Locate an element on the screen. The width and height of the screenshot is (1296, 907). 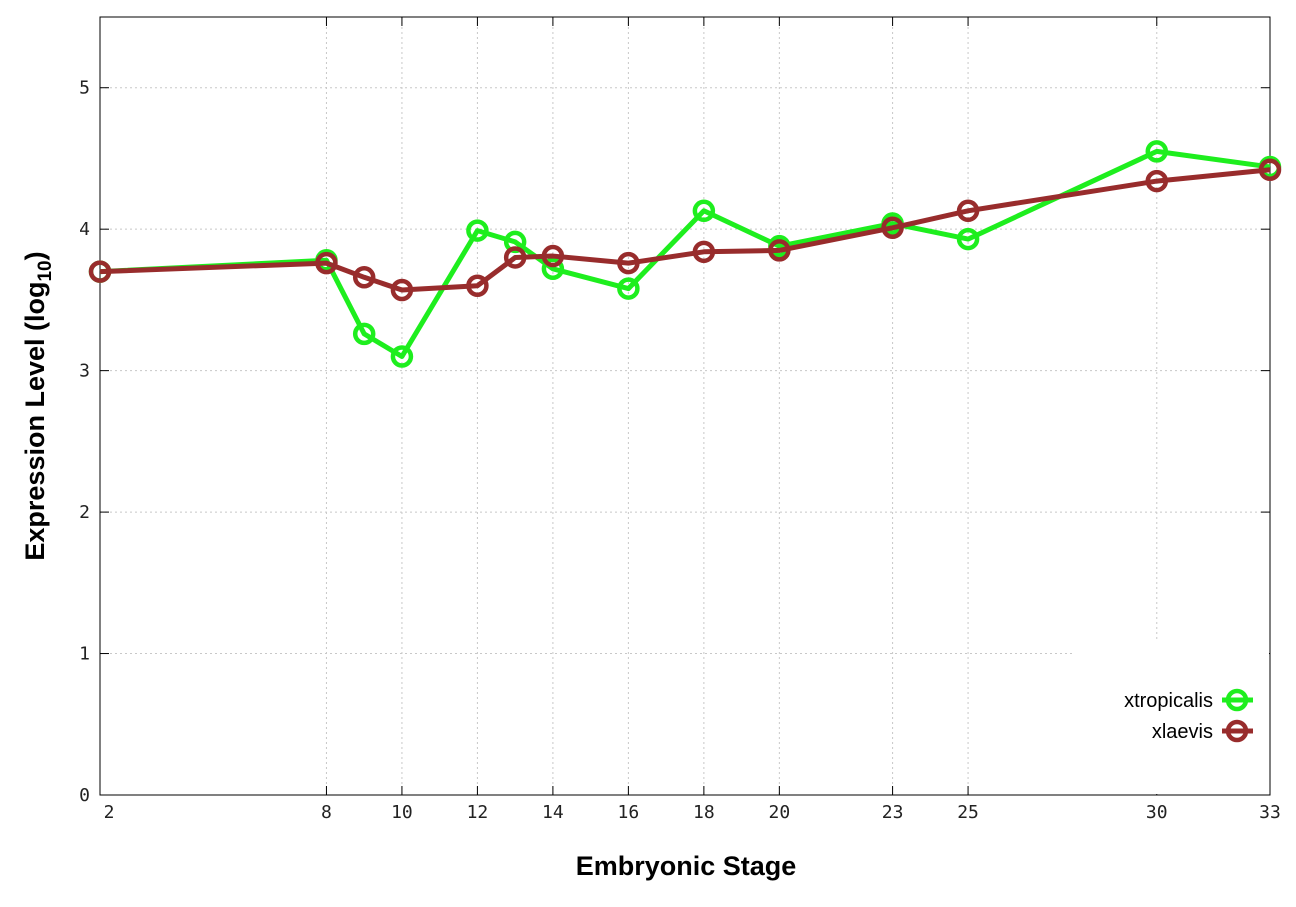
legend-marker-xtropicalis is located at coordinates (1237, 700).